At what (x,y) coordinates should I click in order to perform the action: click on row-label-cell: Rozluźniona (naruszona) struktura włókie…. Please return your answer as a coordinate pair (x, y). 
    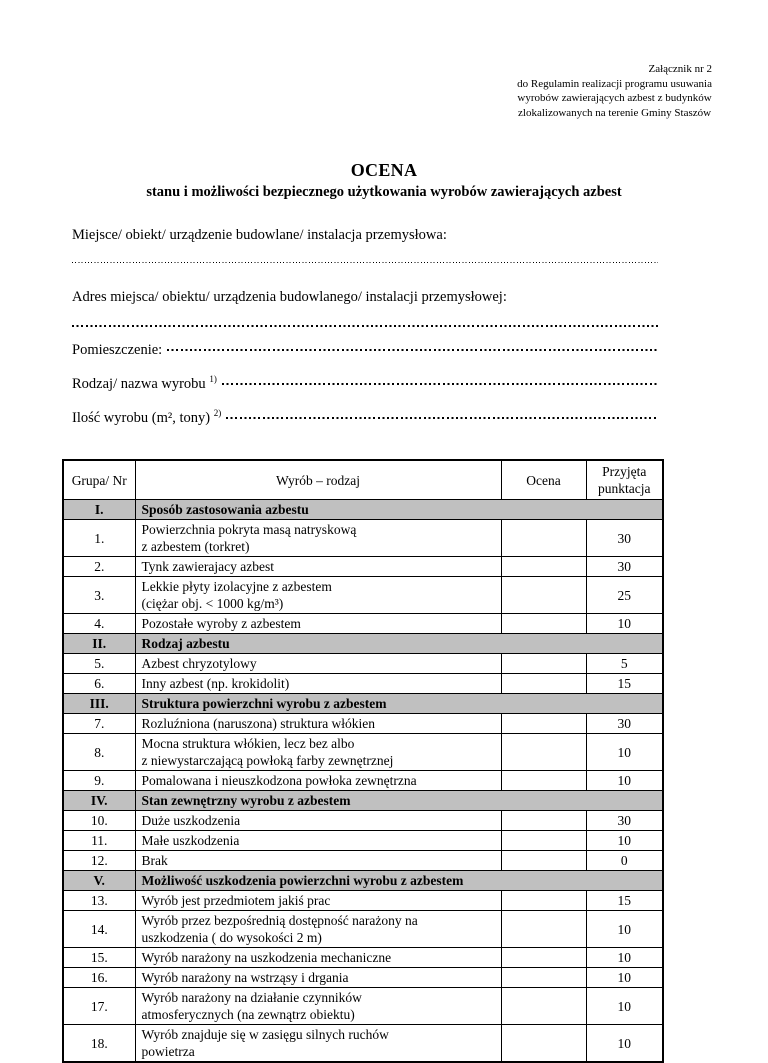
    Looking at the image, I should click on (318, 723).